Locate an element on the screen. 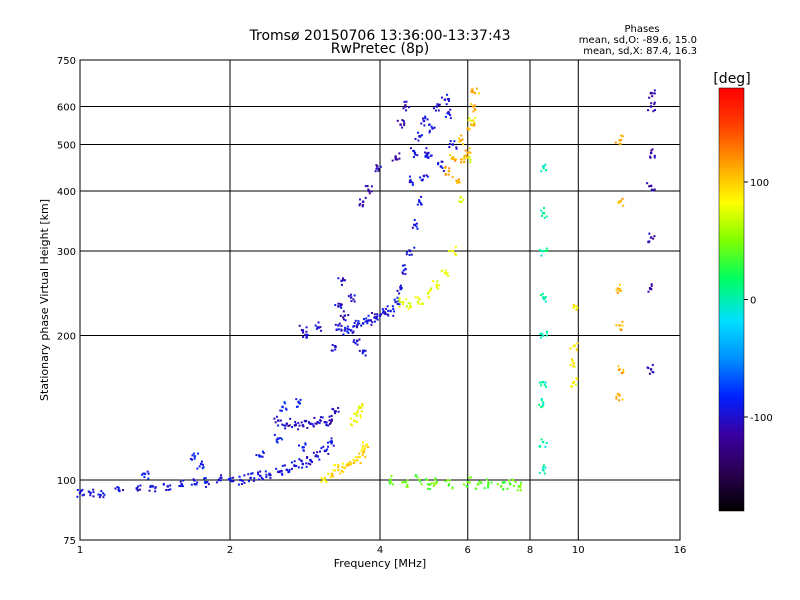  y-axis-label: Stationary phase Virtual Height [km] is located at coordinates (44, 300).